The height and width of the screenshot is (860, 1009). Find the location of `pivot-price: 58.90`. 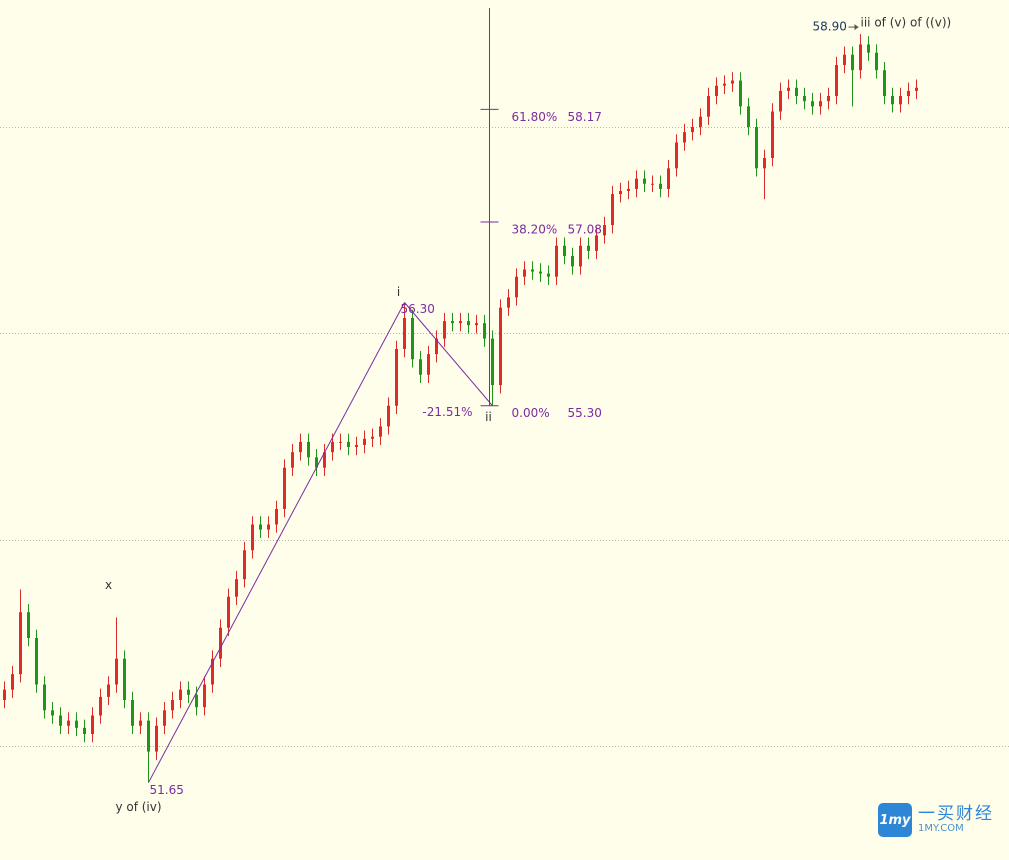

pivot-price: 58.90 is located at coordinates (830, 27).